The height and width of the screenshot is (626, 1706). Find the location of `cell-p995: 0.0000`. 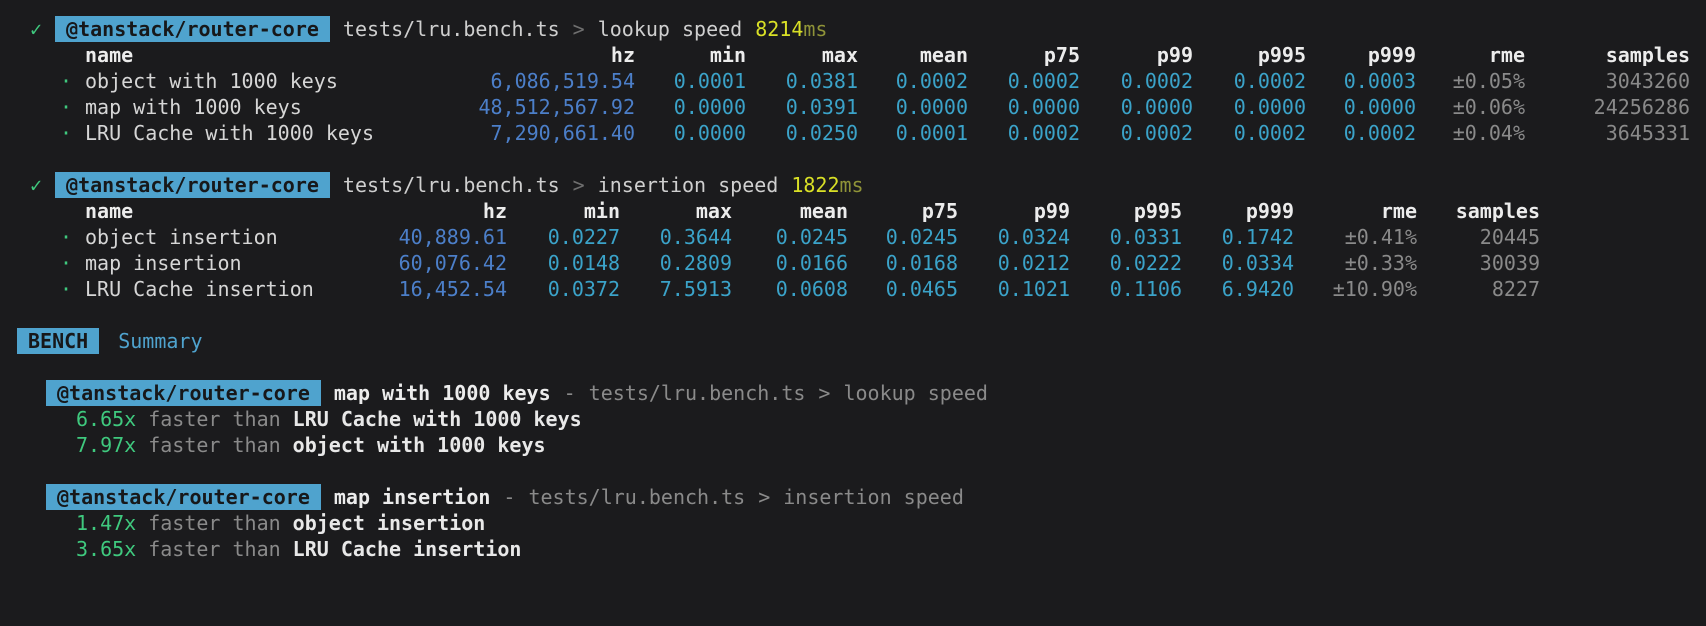

cell-p995: 0.0000 is located at coordinates (1269, 107).